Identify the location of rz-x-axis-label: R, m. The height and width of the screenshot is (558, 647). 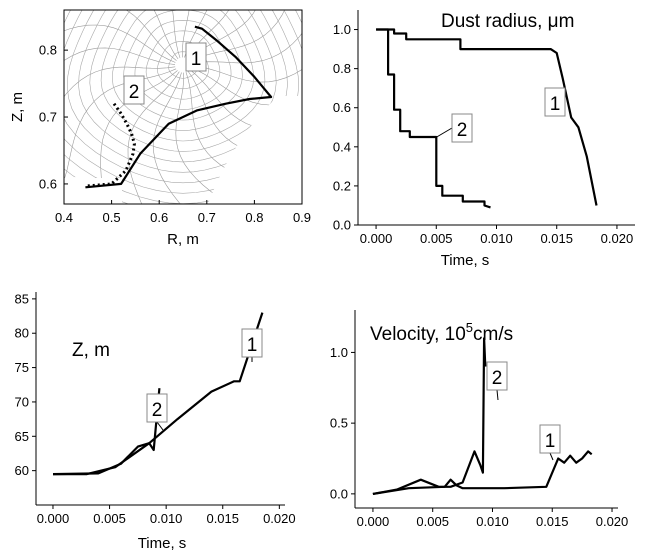
(183, 239).